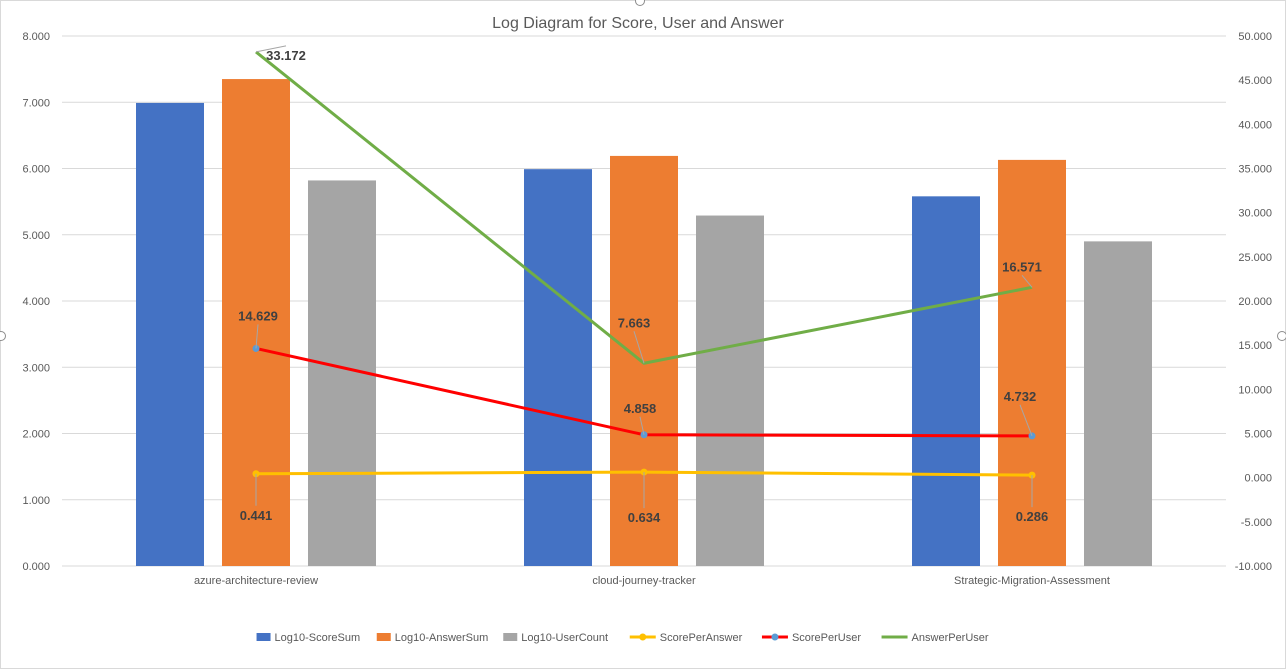 The image size is (1286, 669). I want to click on legend-label: Log10-UserCount, so click(564, 638).